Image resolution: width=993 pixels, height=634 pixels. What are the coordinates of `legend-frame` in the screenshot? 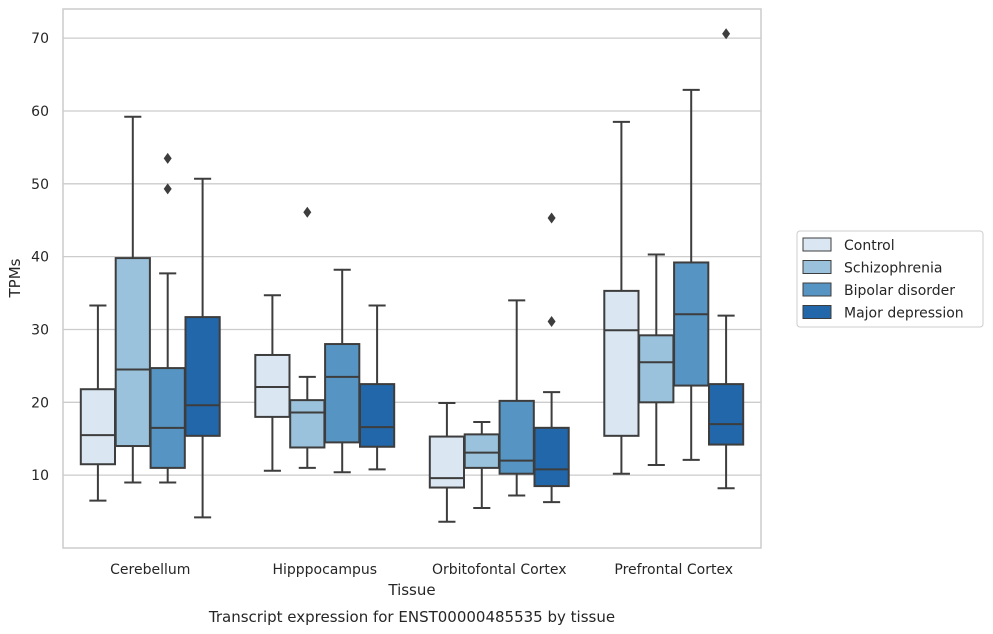 It's located at (890, 279).